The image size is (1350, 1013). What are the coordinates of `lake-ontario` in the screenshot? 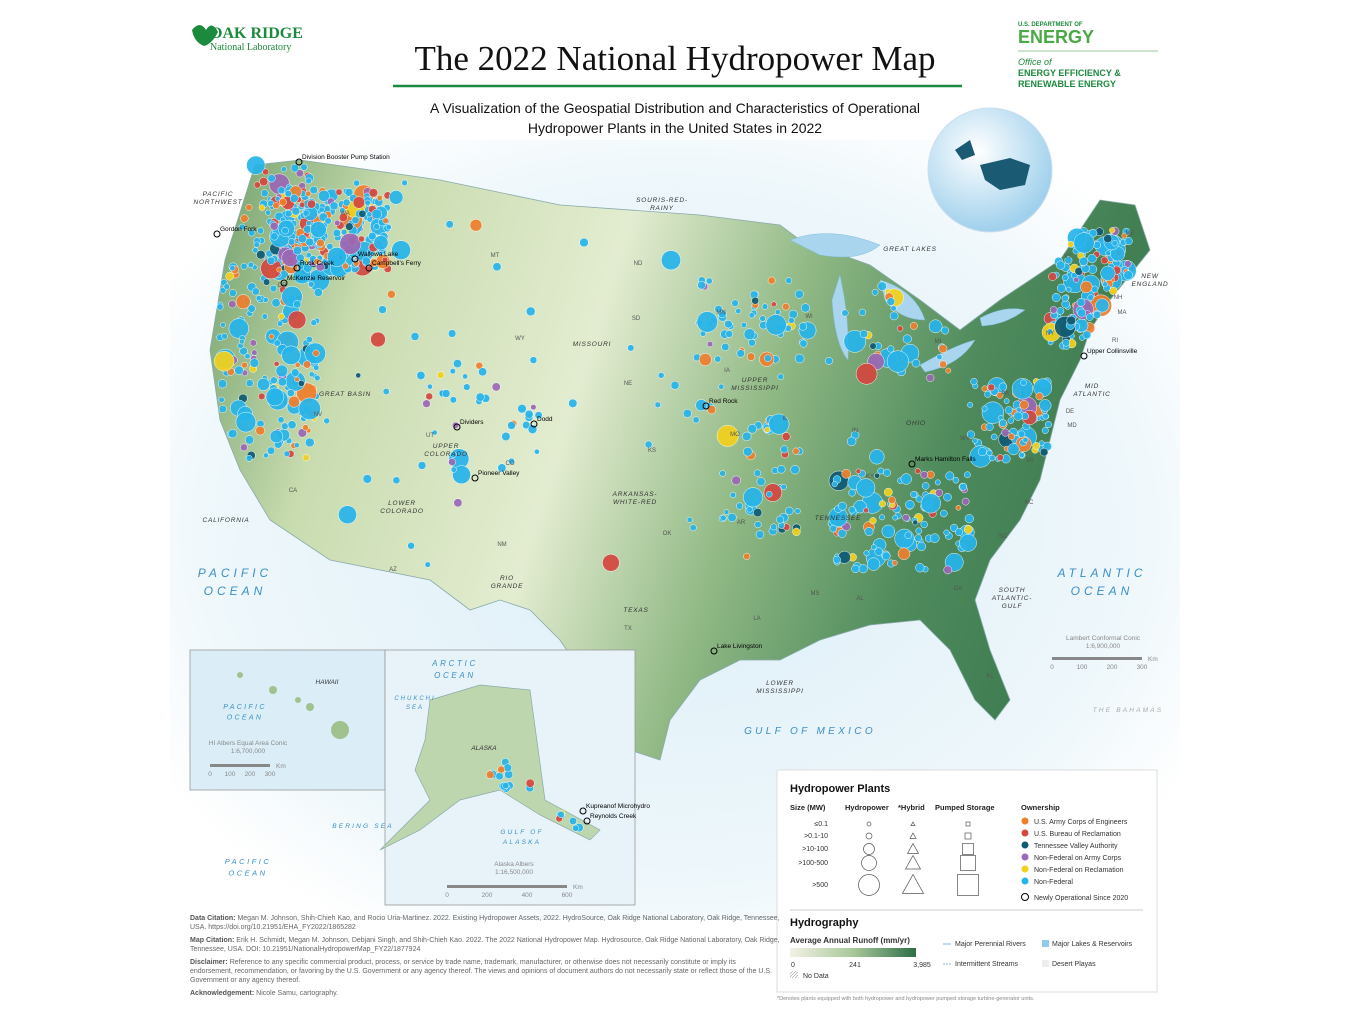 It's located at (1002, 317).